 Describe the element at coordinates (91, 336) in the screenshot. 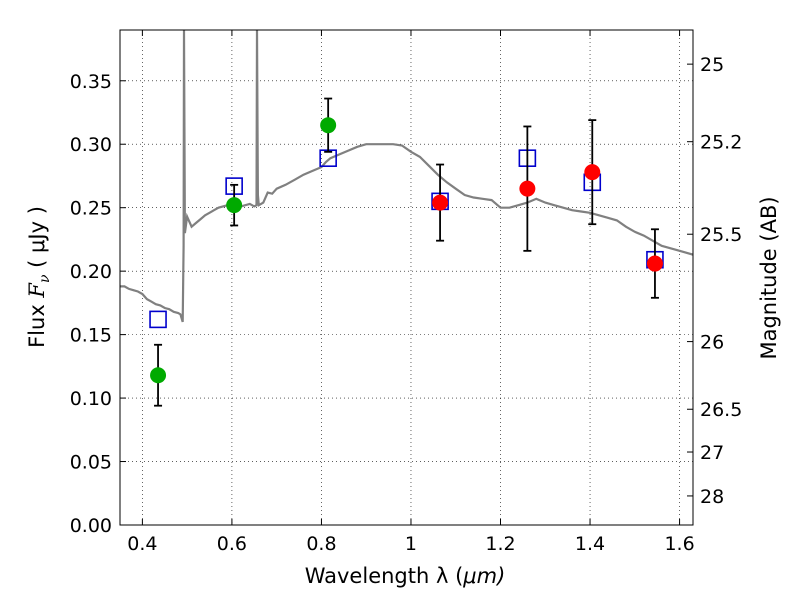

I see `y-tick-label: 0.15` at that location.